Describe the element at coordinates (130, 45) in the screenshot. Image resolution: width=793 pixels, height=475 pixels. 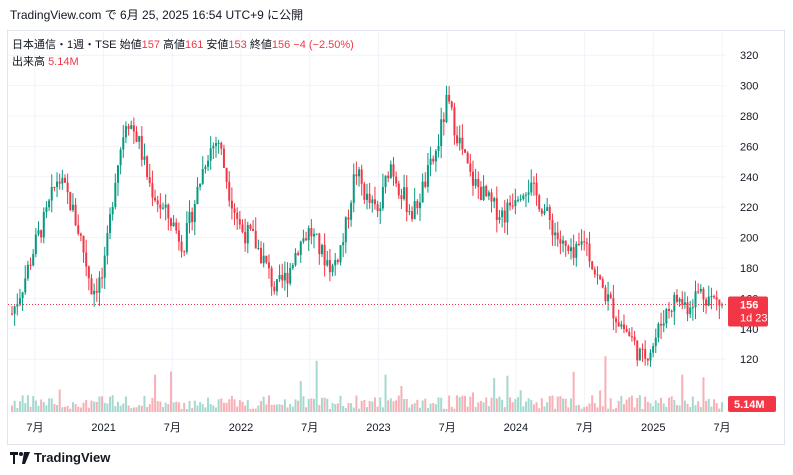
I see `open-label: 始値` at that location.